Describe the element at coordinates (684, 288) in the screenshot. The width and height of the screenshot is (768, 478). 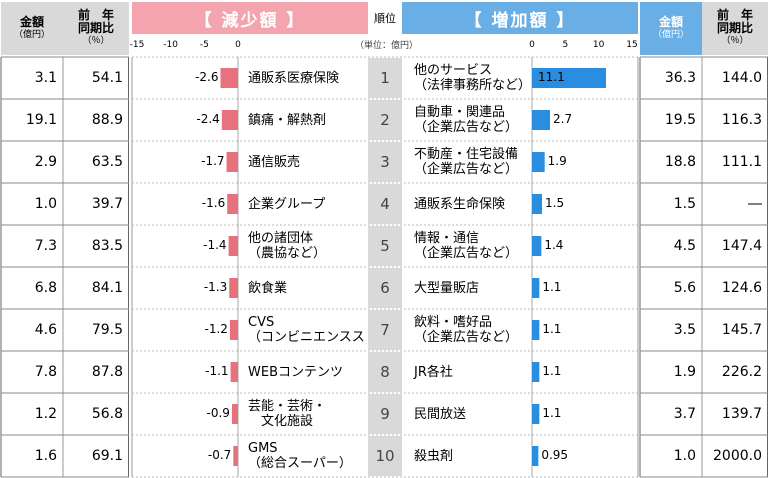
I see `right-amount-cell: 5.6` at that location.